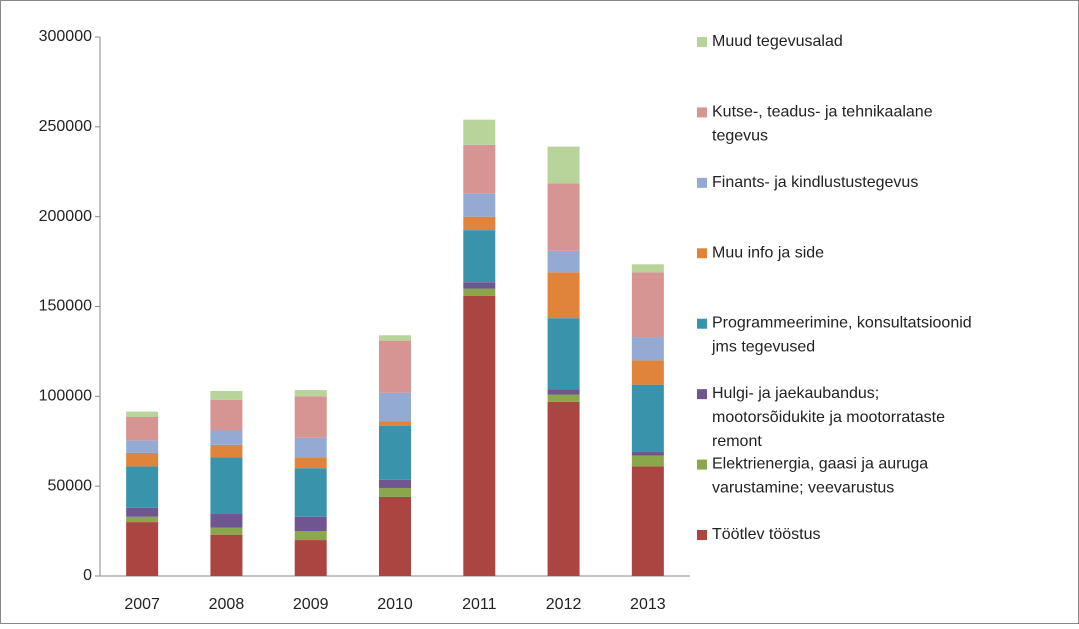 Image resolution: width=1079 pixels, height=629 pixels. What do you see at coordinates (768, 253) in the screenshot?
I see `legend-label: Muu info ja side` at bounding box center [768, 253].